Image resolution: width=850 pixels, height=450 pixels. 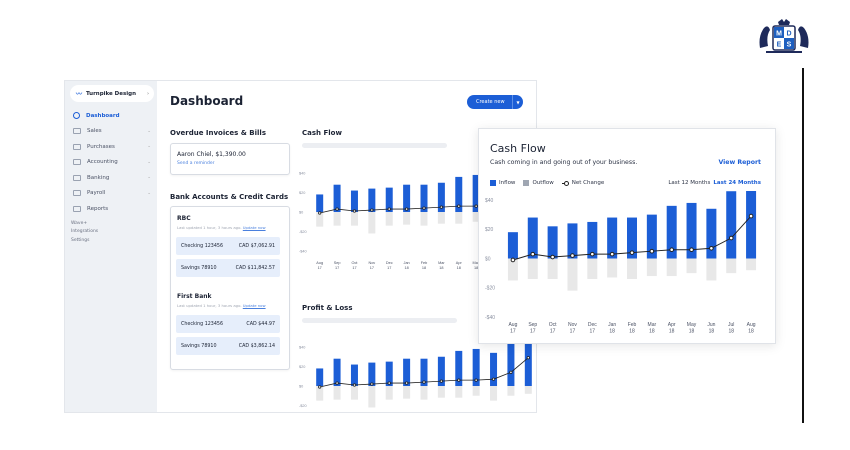 What do you see at coordinates (502, 183) in the screenshot?
I see `legend-inflow: Inflow` at bounding box center [502, 183].